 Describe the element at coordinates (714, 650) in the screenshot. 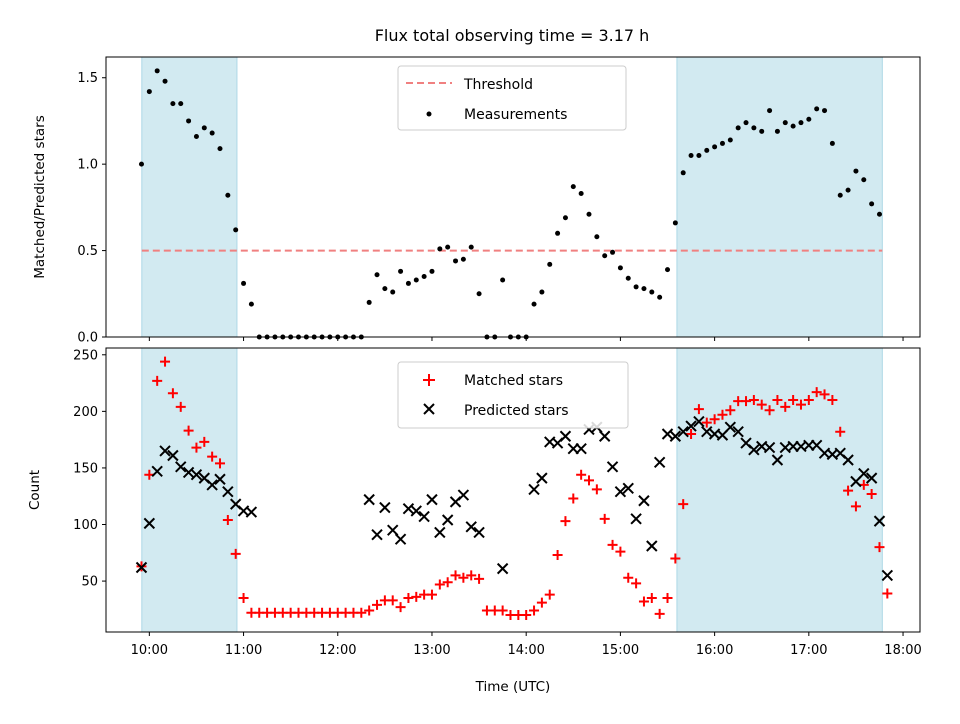

I see `x-tick-label: 16:00` at that location.